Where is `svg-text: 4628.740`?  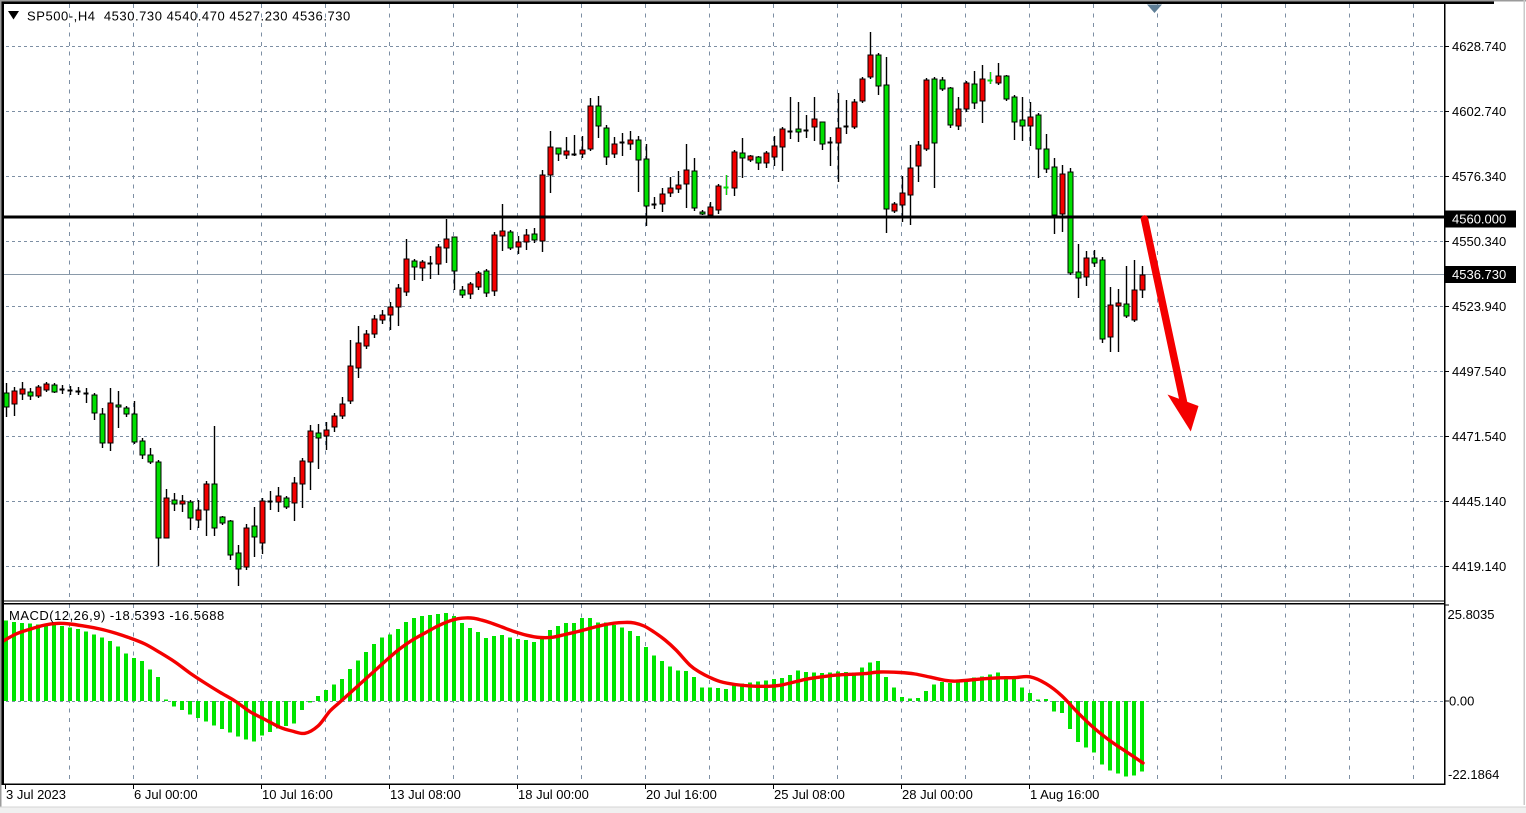 svg-text: 4628.740 is located at coordinates (1479, 46).